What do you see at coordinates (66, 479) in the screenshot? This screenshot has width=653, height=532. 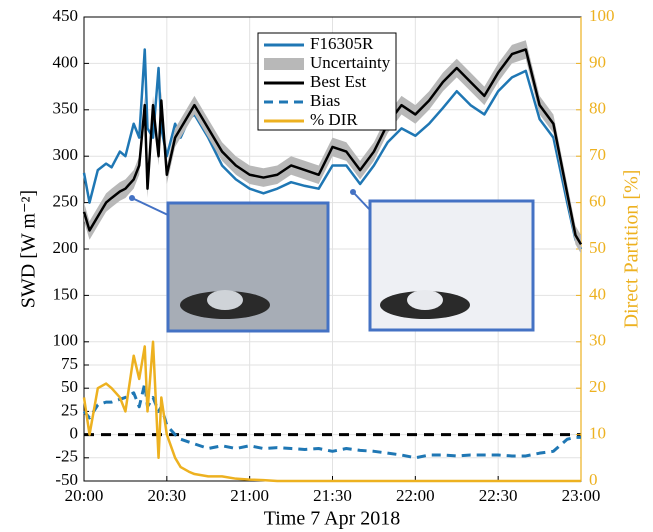 I see `y-tick-label: -50` at bounding box center [66, 479].